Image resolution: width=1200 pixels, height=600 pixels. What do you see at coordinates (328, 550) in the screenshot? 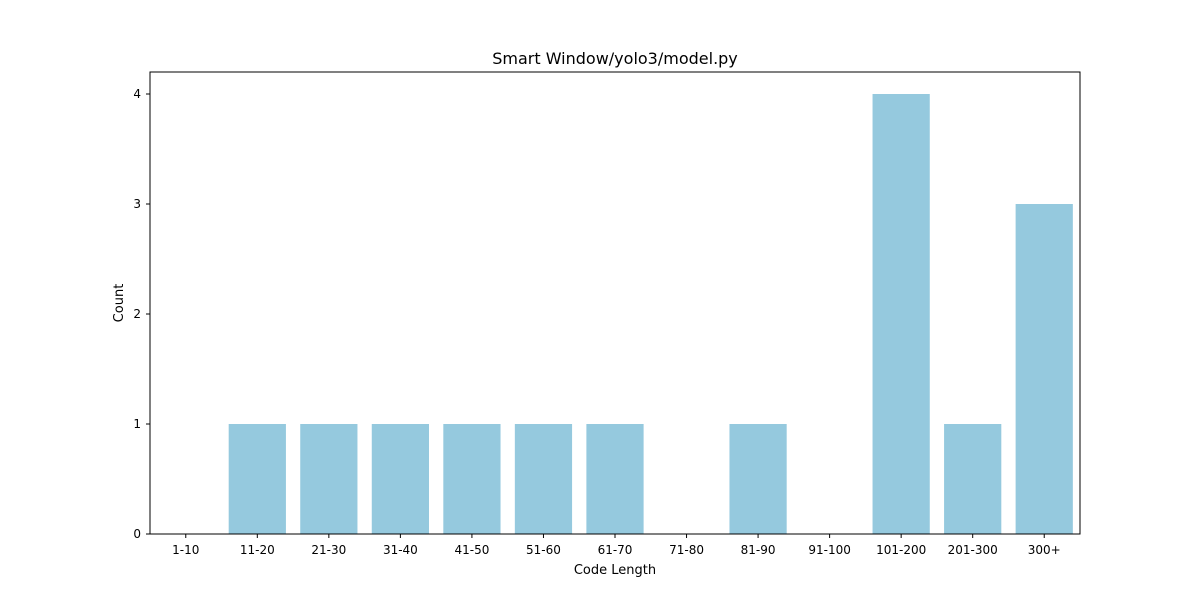
I see `x-tick-label: 21-30` at bounding box center [328, 550].